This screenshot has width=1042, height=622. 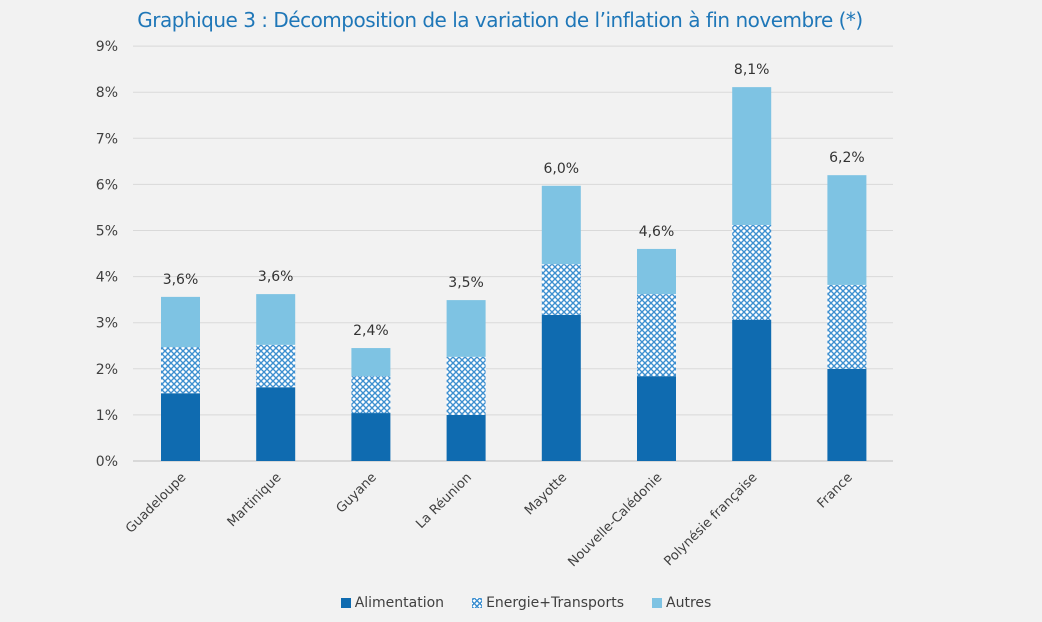 What do you see at coordinates (156, 503) in the screenshot?
I see `x-tick-label: Guadeloupe` at bounding box center [156, 503].